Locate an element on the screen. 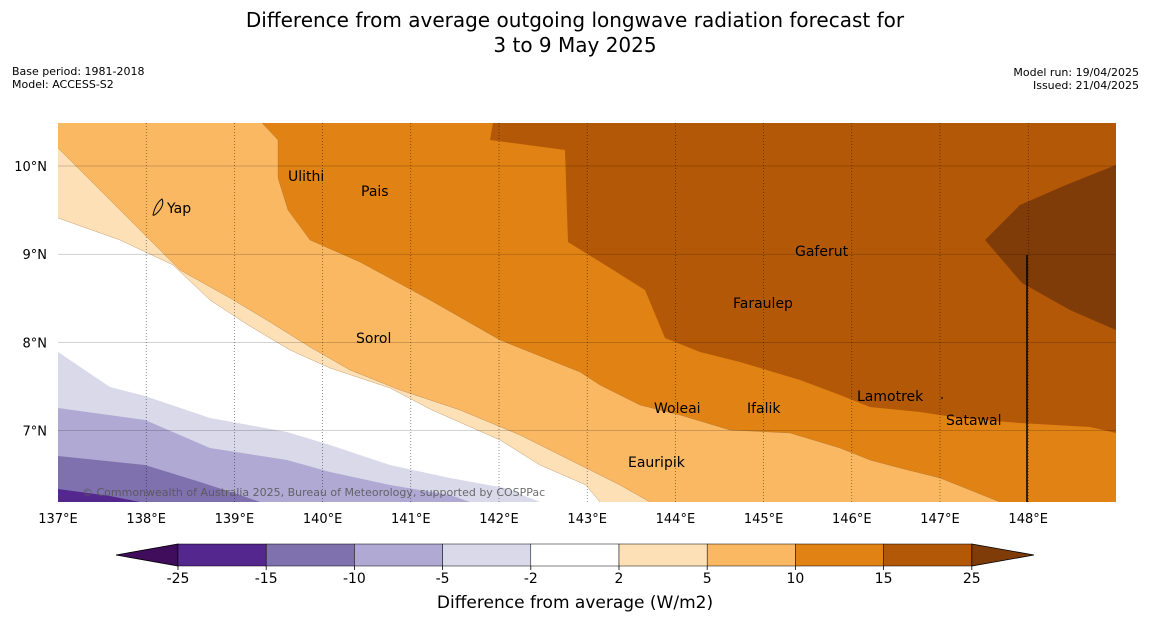 The width and height of the screenshot is (1150, 644). model-text: Model: ACCESS-S2 is located at coordinates (63, 84).